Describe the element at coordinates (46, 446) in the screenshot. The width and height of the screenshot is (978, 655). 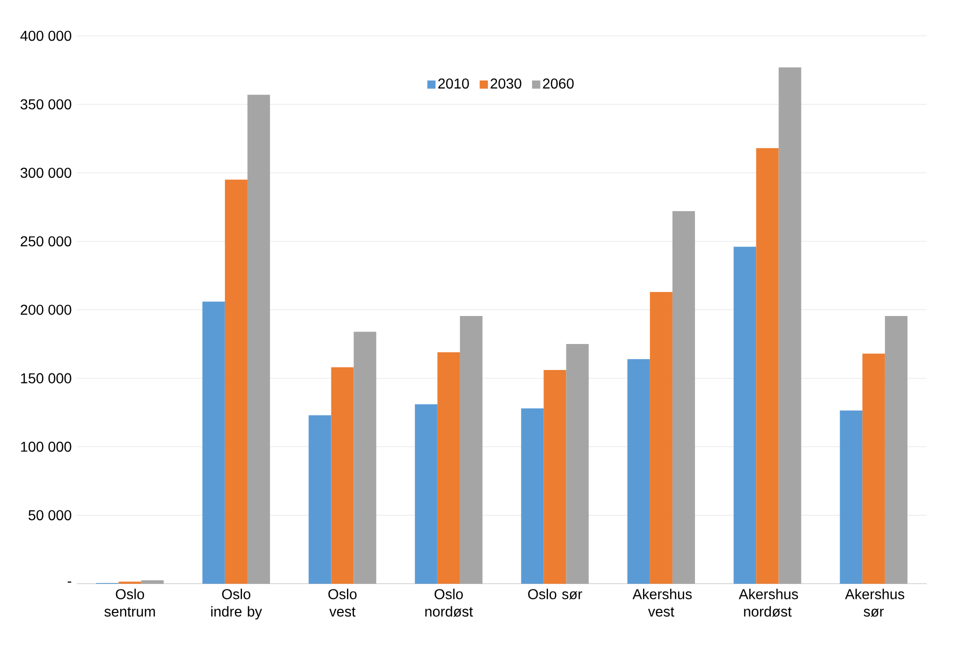
I see `y-tick-label: 100 000` at that location.